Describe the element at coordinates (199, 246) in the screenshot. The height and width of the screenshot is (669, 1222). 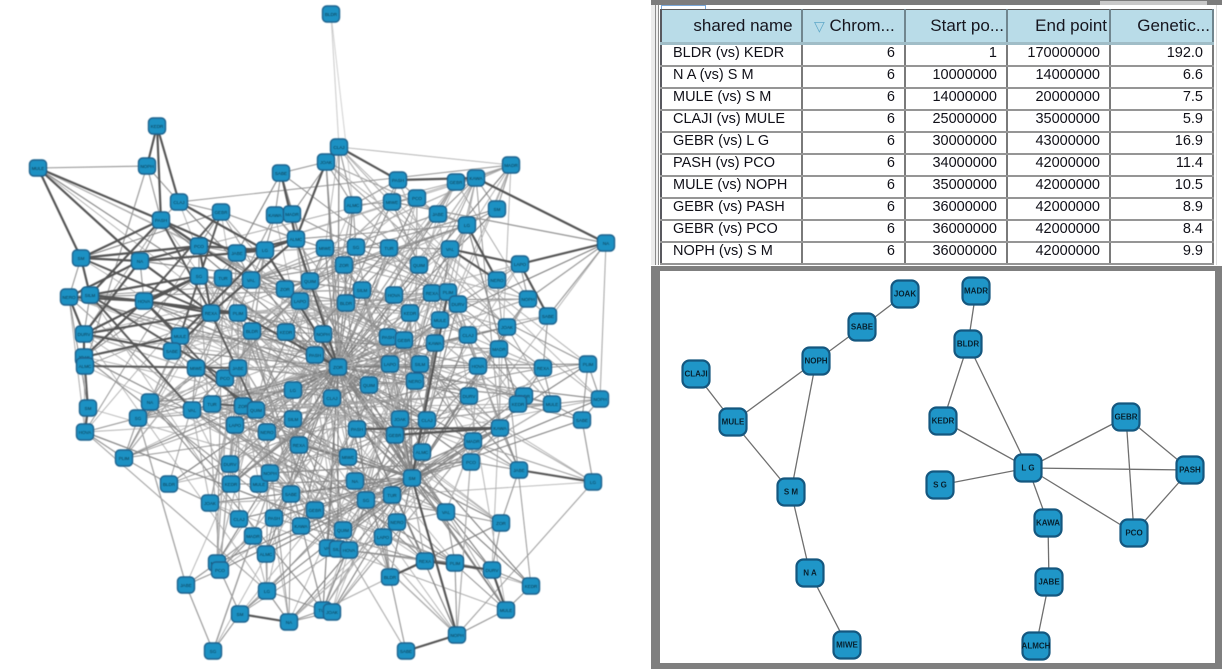
I see `svg-text: PCO` at that location.